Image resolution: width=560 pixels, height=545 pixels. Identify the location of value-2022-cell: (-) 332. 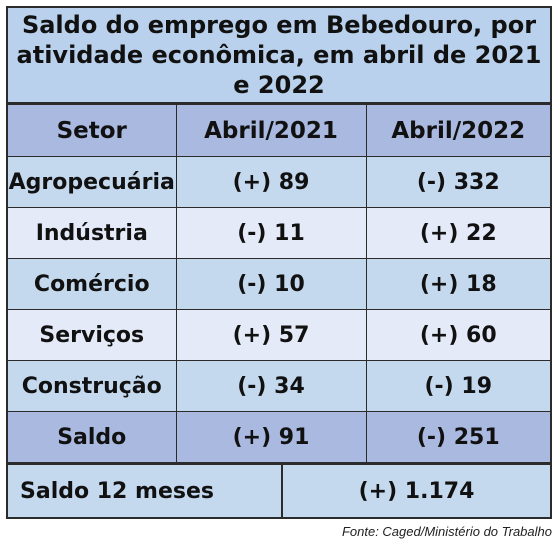
(457, 182).